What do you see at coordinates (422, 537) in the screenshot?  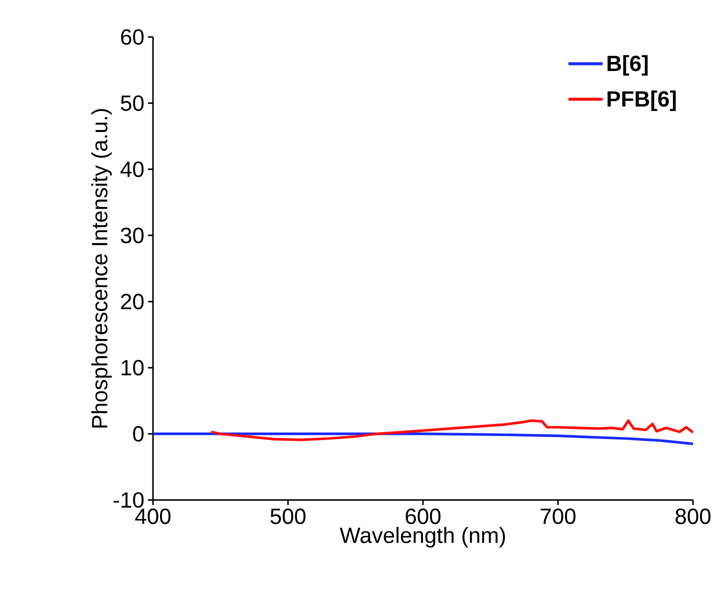 I see `x-axis-title: Wavelength (nm)` at bounding box center [422, 537].